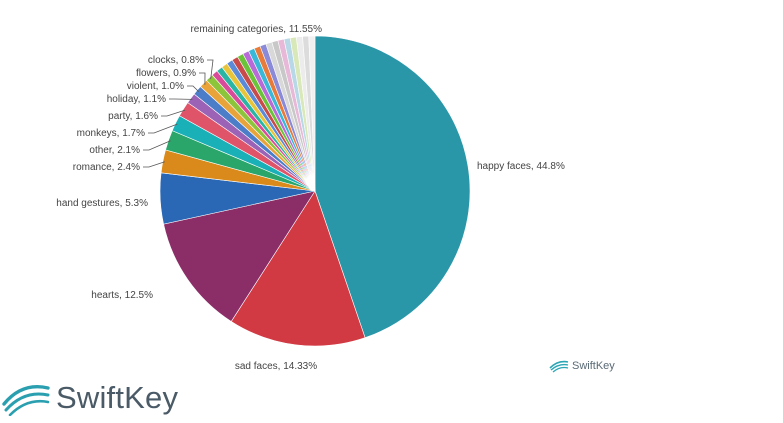 The height and width of the screenshot is (423, 783). What do you see at coordinates (117, 397) in the screenshot?
I see `brand-name: SwiftKey` at bounding box center [117, 397].